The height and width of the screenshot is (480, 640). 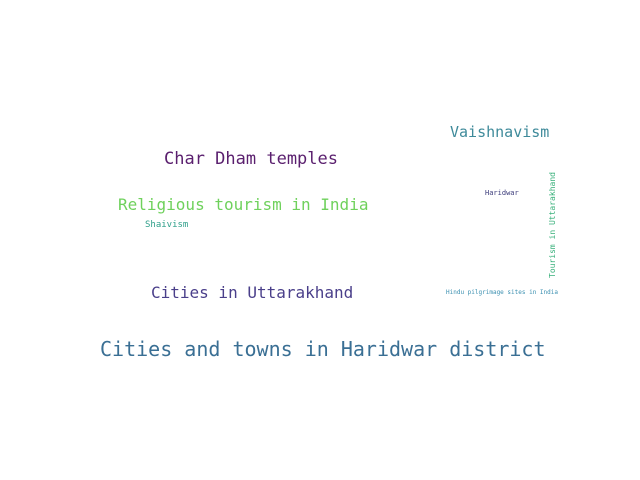 What do you see at coordinates (502, 193) in the screenshot?
I see `word-haridwar: Haridwar` at bounding box center [502, 193].